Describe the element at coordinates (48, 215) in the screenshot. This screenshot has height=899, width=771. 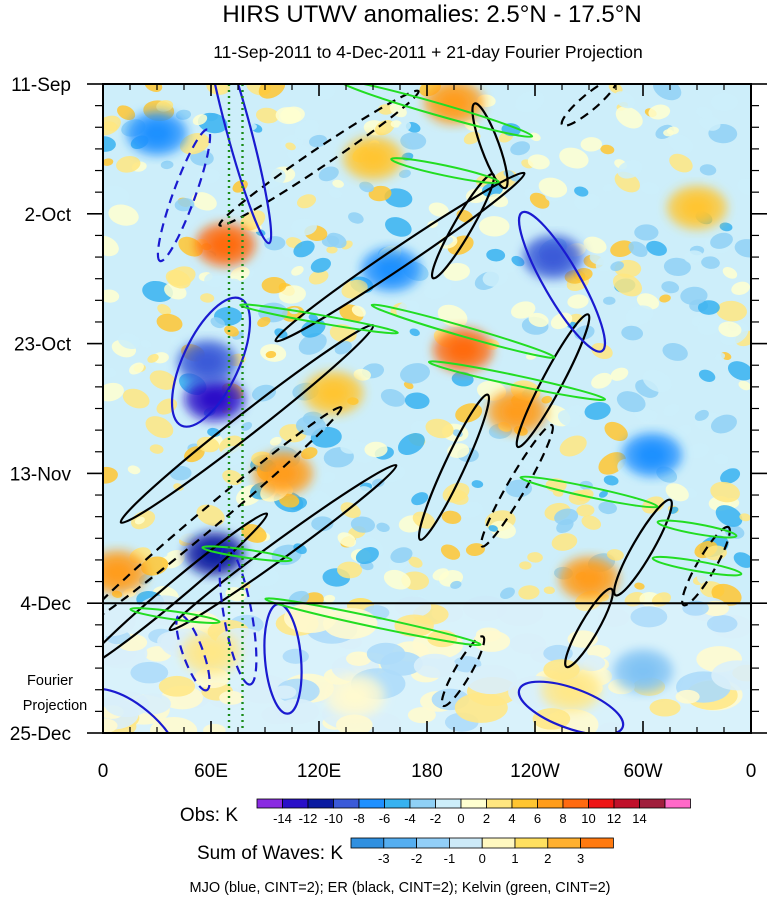
I see `y-tick-label: 2-Oct` at that location.